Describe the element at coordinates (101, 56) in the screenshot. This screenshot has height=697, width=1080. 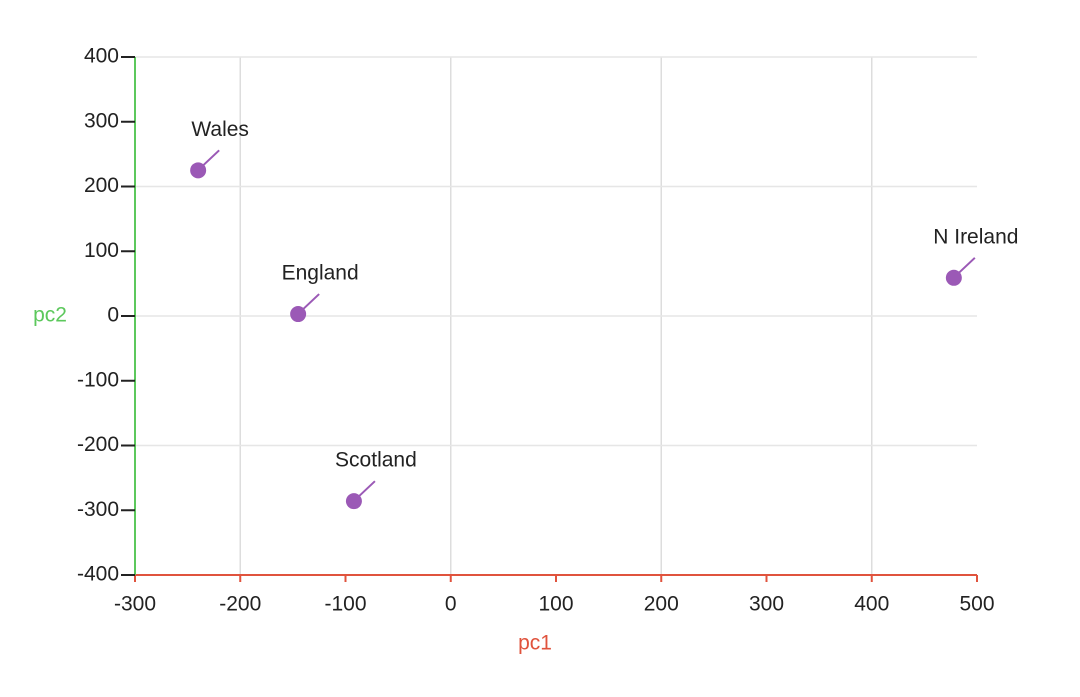
I see `y-tick-label: 400` at that location.